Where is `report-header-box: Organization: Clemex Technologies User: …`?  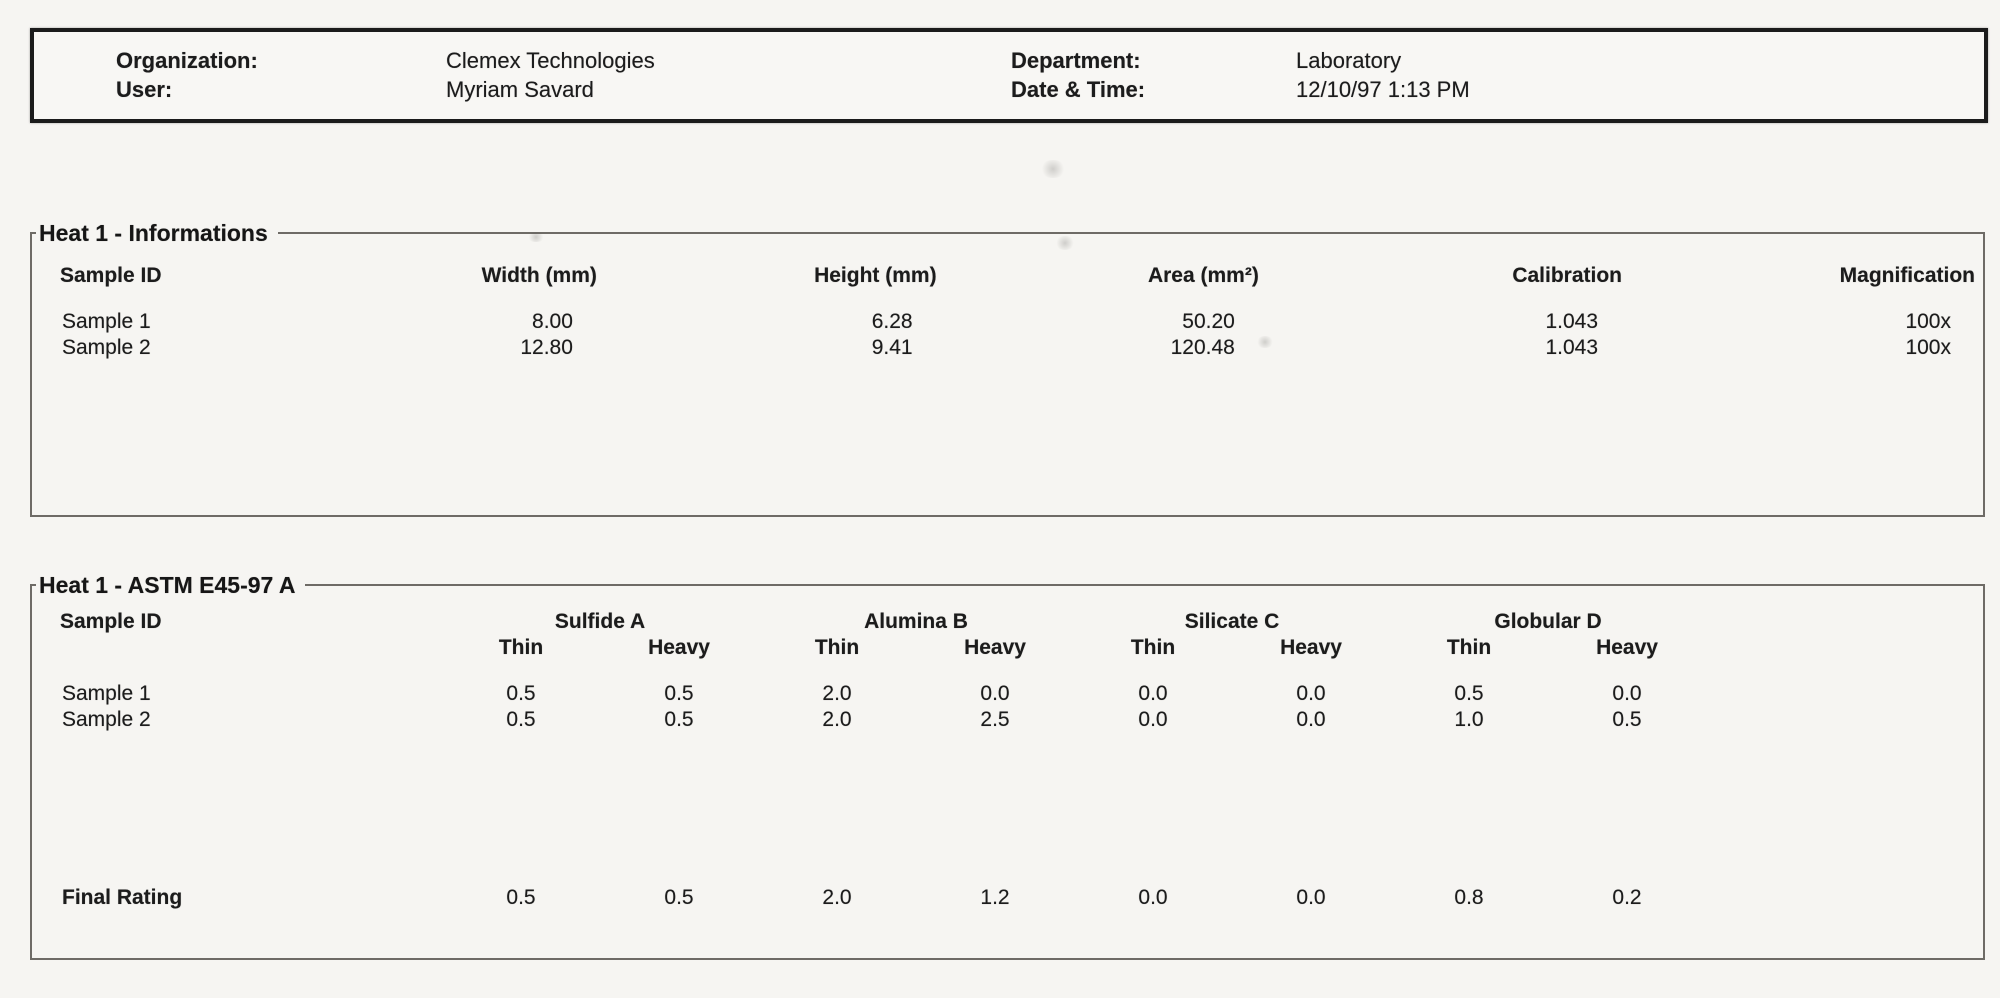 report-header-box: Organization: Clemex Technologies User: … is located at coordinates (1009, 75).